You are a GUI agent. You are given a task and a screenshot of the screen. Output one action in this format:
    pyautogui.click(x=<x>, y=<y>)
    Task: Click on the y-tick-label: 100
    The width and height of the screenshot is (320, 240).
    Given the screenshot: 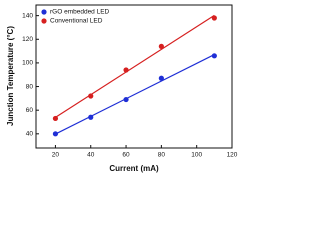 What is the action you would take?
    pyautogui.click(x=27, y=63)
    